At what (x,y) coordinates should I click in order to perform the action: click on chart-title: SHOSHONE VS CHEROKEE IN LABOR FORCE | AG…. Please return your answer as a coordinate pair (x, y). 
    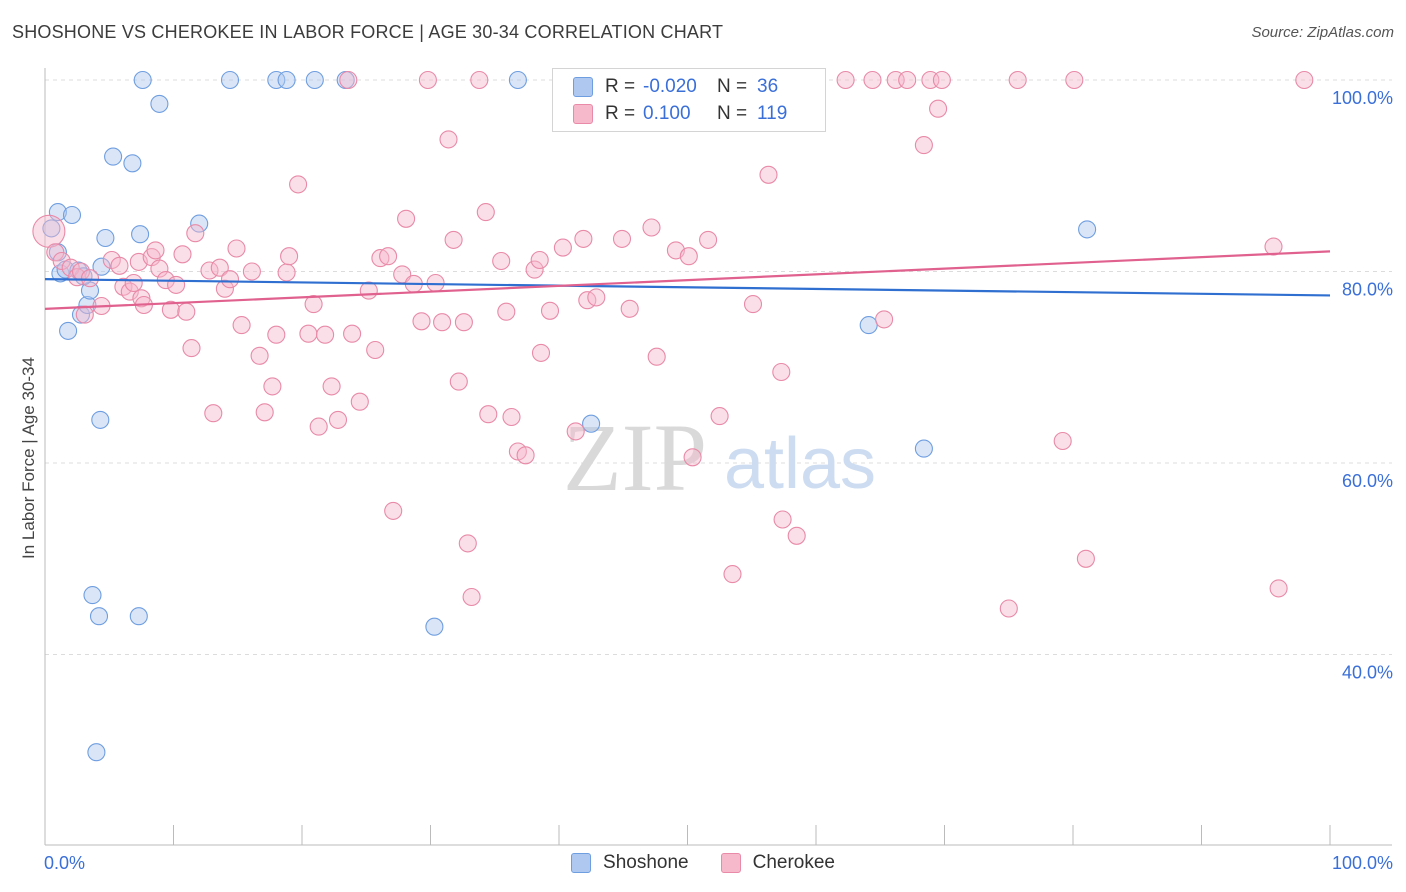
    Looking at the image, I should click on (368, 32).